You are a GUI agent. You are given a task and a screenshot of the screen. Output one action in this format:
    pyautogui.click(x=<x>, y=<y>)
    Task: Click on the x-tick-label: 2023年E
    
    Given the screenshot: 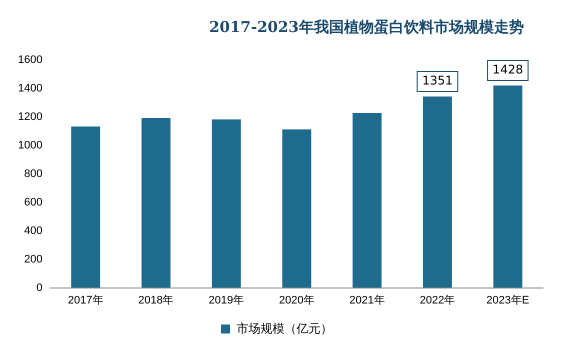 What is the action you would take?
    pyautogui.click(x=508, y=300)
    